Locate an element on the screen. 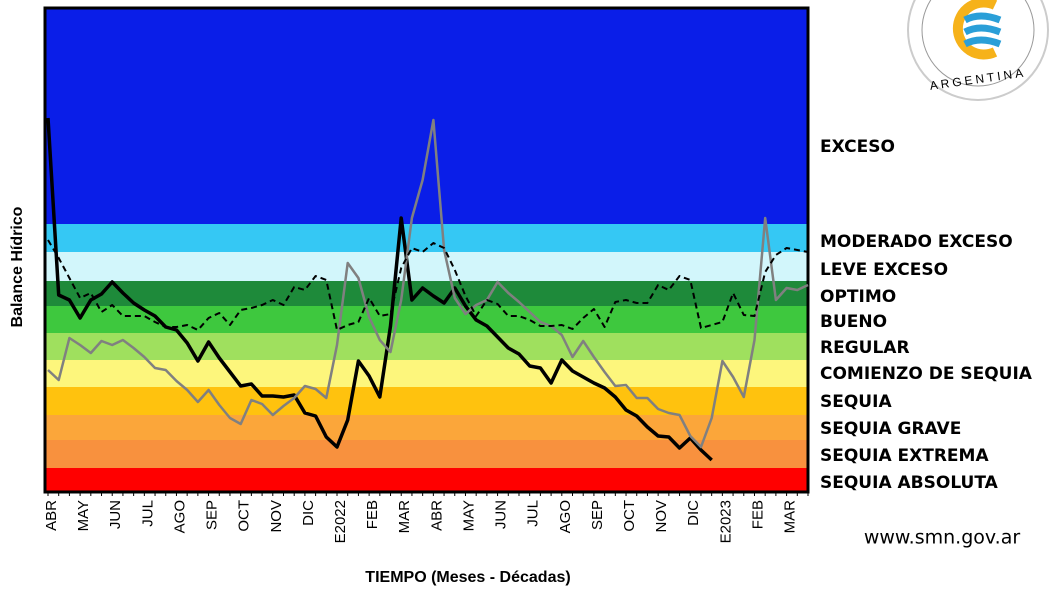  band-label: OPTIMO is located at coordinates (858, 297).